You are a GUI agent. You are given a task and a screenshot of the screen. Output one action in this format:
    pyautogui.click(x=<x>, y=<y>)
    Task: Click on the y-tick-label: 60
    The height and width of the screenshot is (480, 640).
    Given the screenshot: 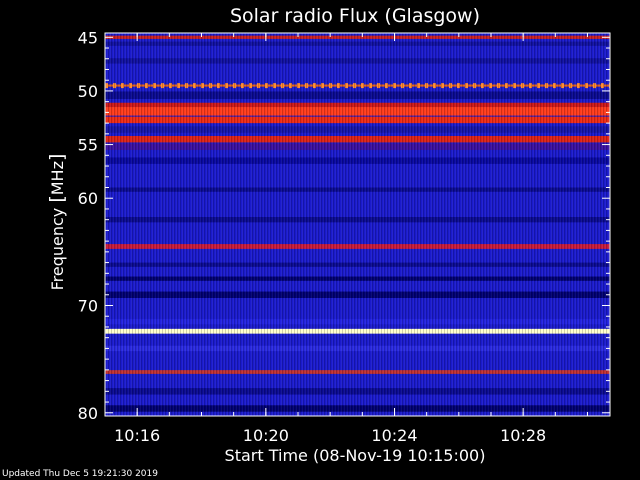 What is the action you would take?
    pyautogui.click(x=88, y=198)
    